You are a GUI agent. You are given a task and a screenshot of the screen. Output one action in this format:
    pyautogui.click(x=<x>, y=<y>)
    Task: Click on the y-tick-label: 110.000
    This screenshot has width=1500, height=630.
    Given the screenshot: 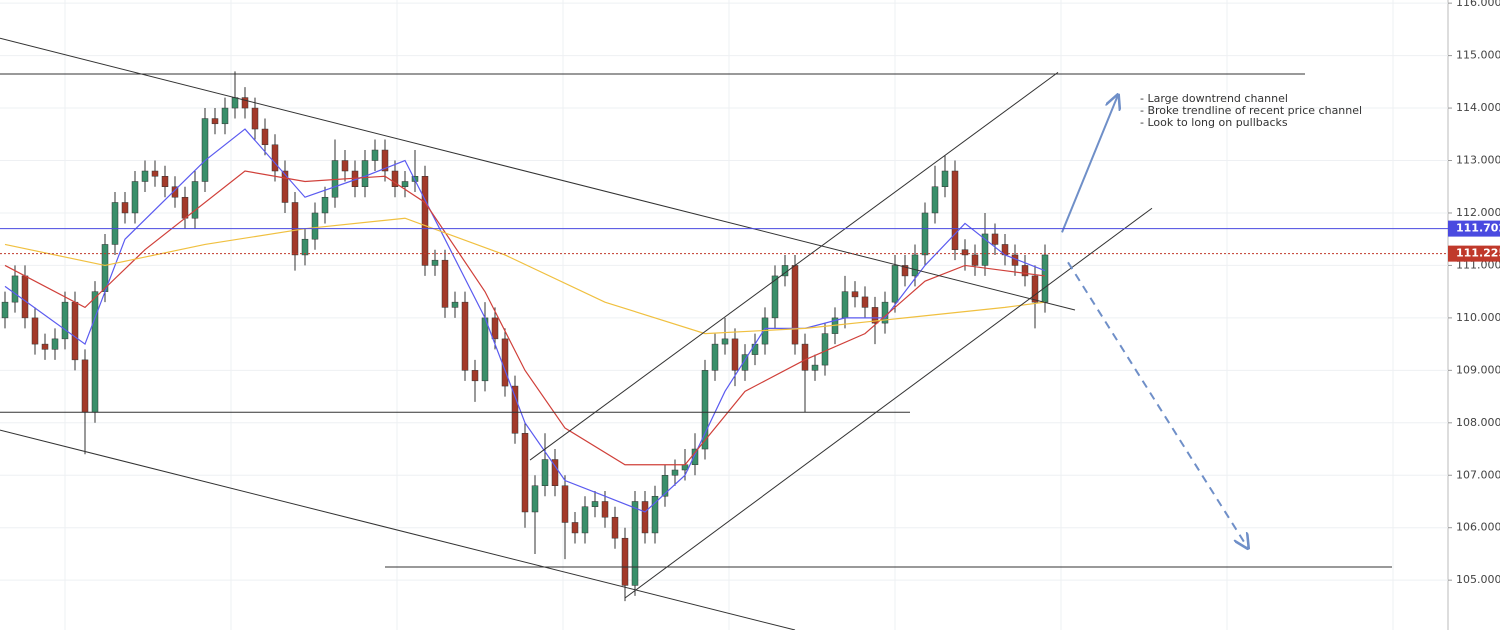 What is the action you would take?
    pyautogui.click(x=1478, y=317)
    